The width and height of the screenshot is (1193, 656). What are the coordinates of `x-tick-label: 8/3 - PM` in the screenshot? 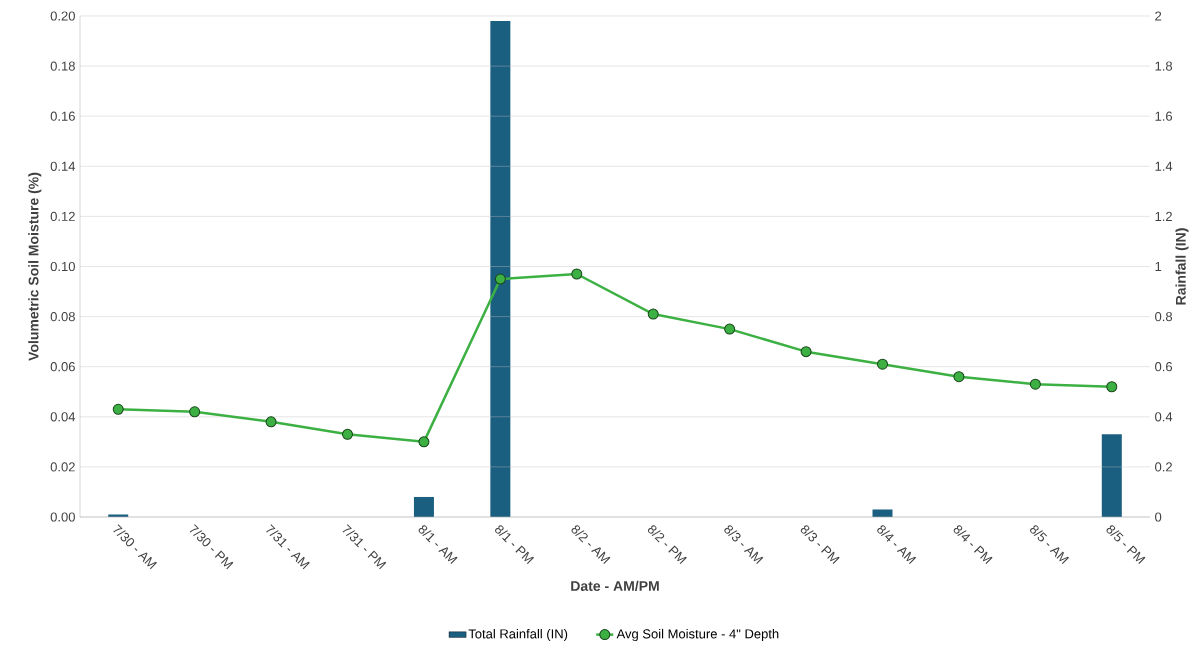 It's located at (820, 545).